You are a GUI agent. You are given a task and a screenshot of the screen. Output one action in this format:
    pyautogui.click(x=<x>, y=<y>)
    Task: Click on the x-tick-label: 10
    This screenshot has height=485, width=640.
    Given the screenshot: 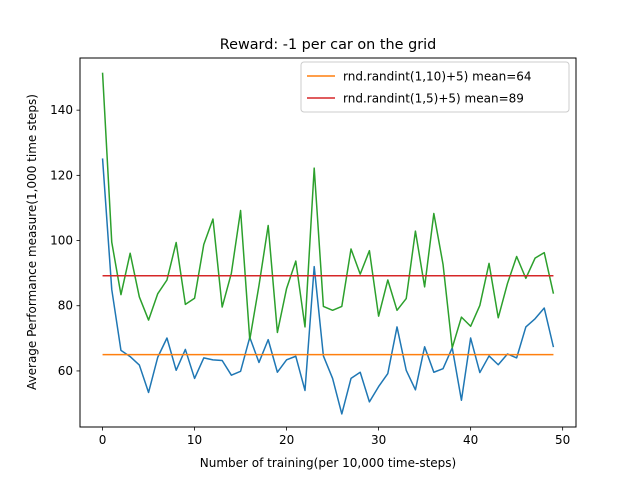 What is the action you would take?
    pyautogui.click(x=194, y=440)
    